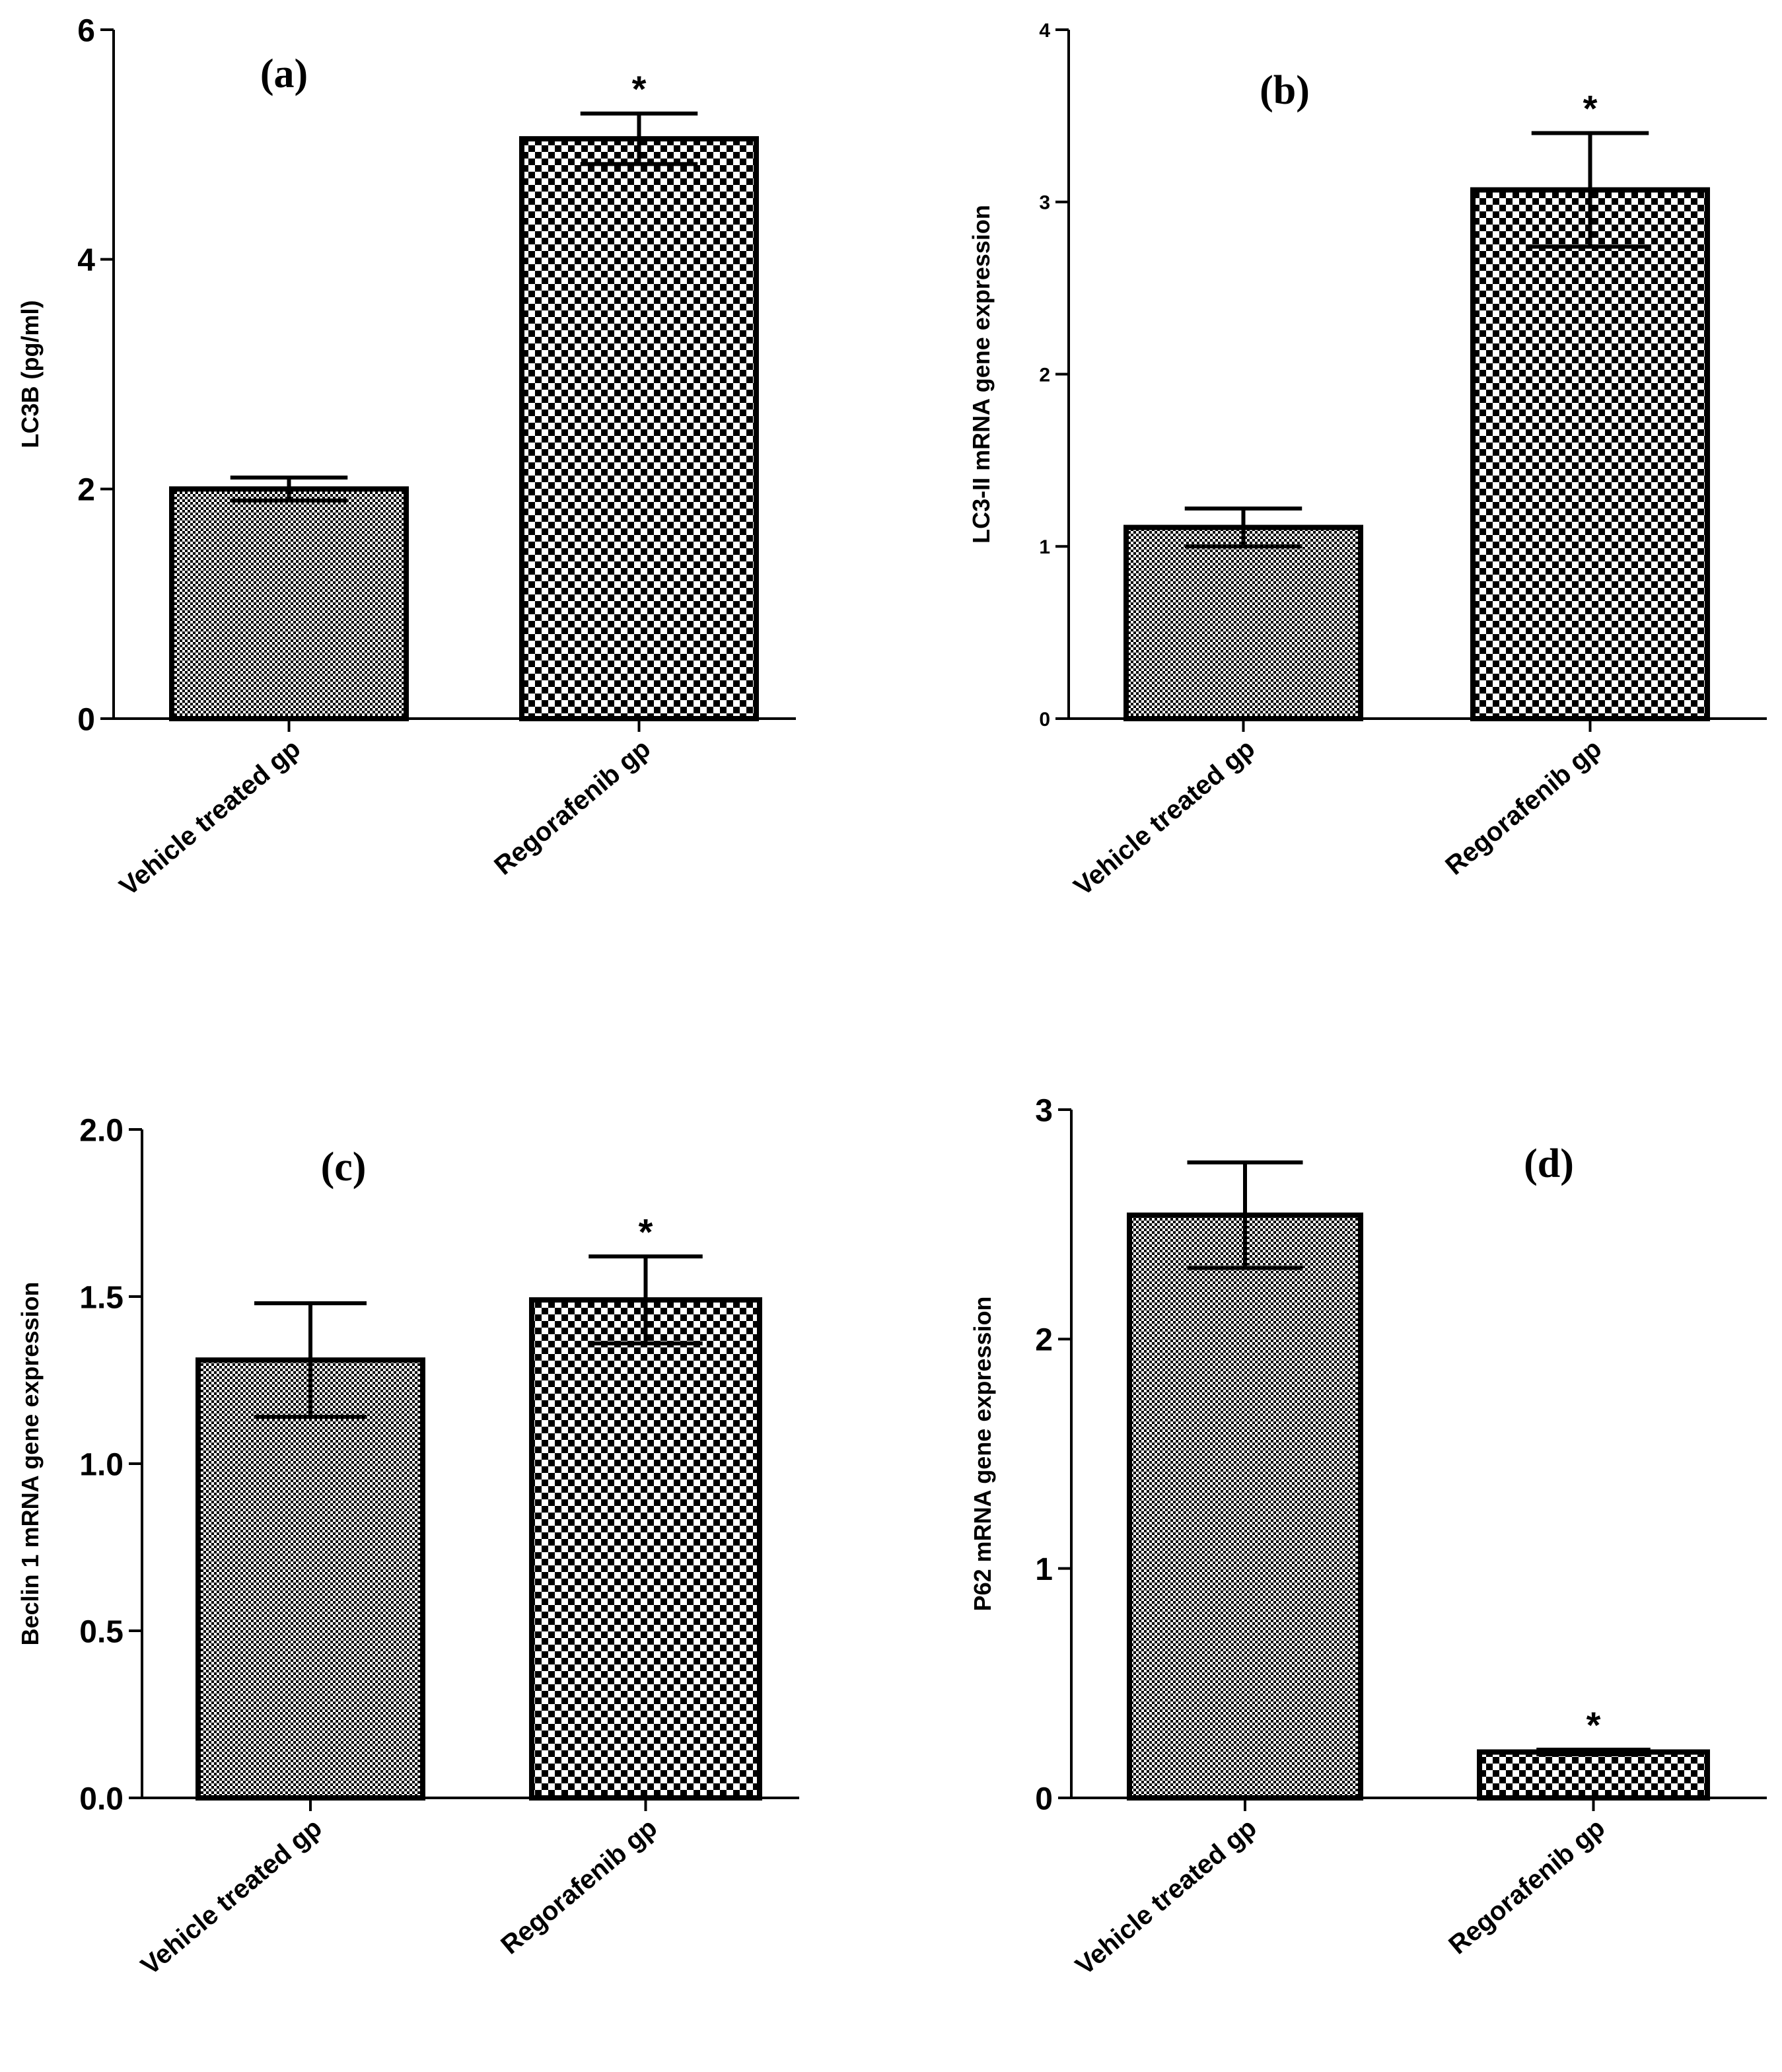 The height and width of the screenshot is (2072, 1782). What do you see at coordinates (30, 374) in the screenshot?
I see `y-axis-title: LC3B (pg/ml)` at bounding box center [30, 374].